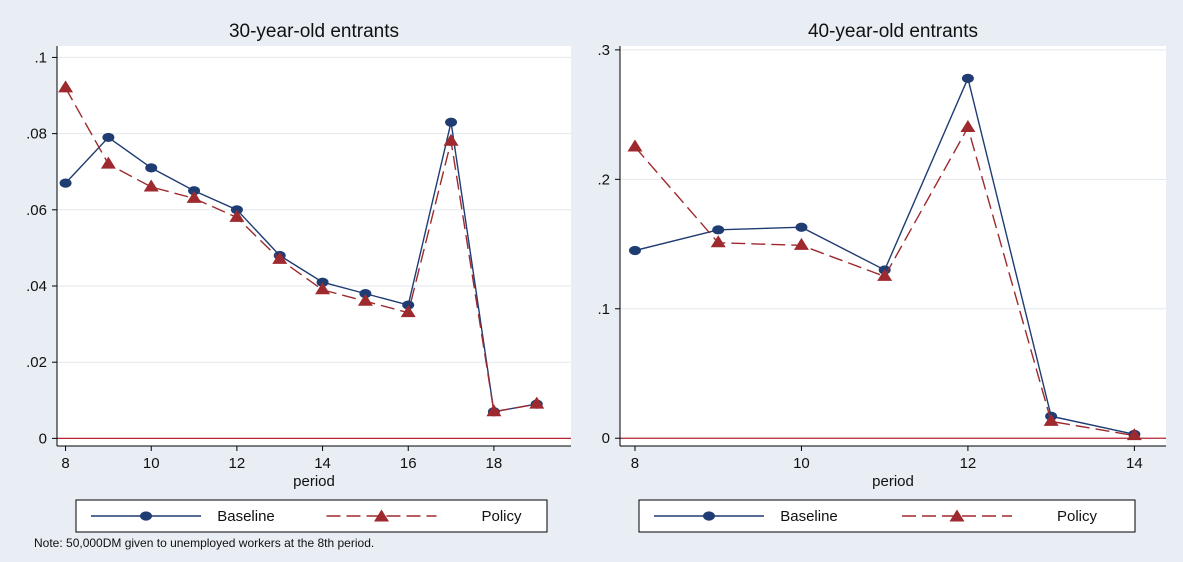  What do you see at coordinates (314, 31) in the screenshot?
I see `chart-title: 30-year-old entrants` at bounding box center [314, 31].